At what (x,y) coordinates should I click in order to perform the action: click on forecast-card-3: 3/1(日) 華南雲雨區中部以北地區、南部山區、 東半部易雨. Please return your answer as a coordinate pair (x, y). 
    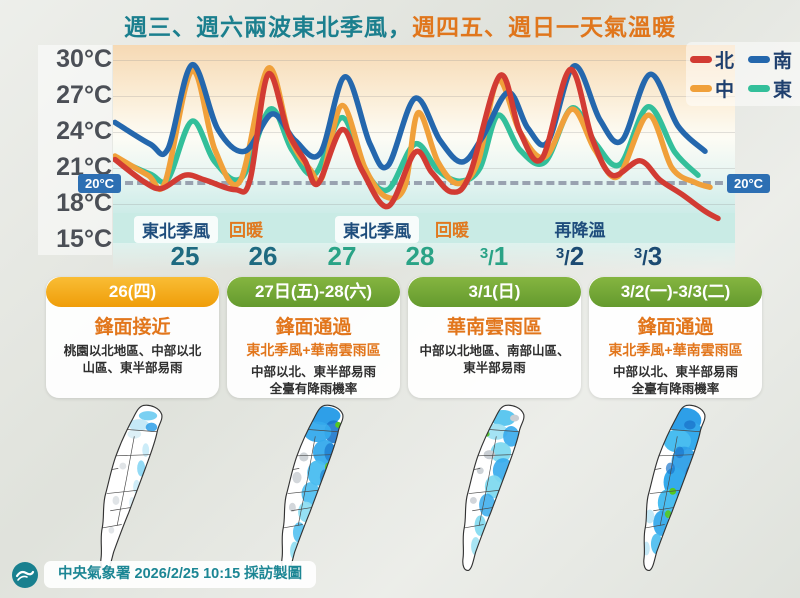
    Looking at the image, I should click on (494, 337).